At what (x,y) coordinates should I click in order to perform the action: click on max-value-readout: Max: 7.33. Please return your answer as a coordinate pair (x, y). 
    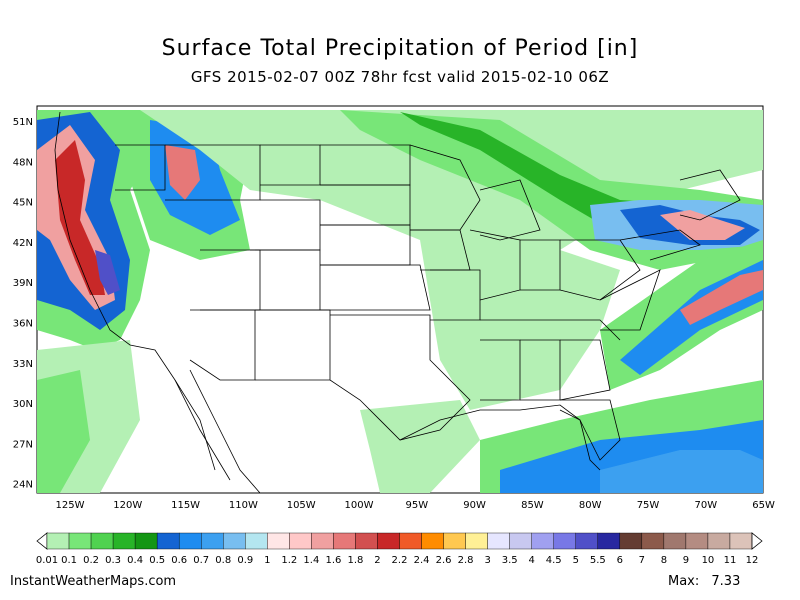
    Looking at the image, I should click on (704, 581).